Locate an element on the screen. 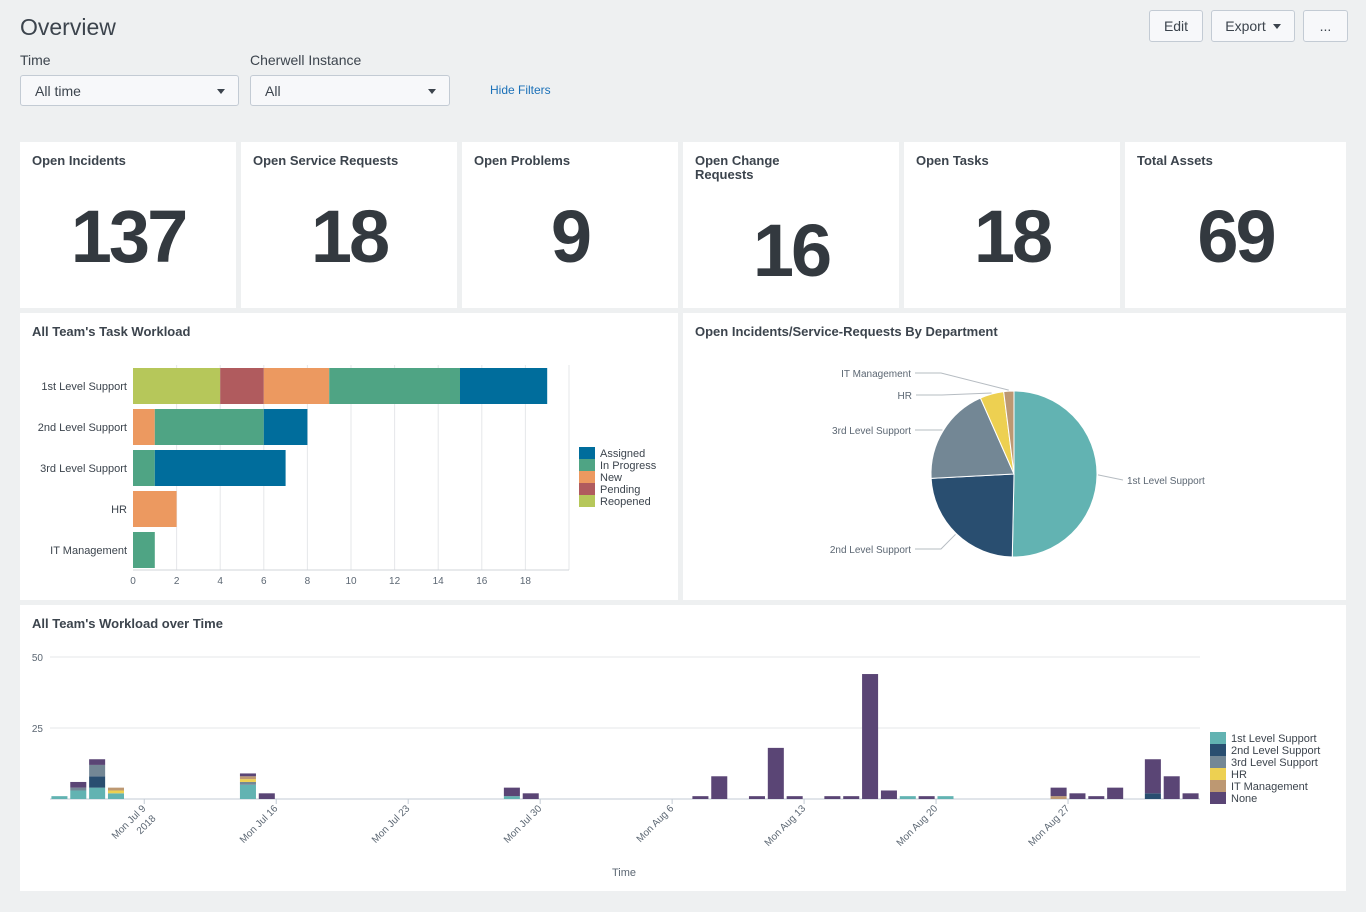 The height and width of the screenshot is (912, 1366). legend-swatch-1st-level-support is located at coordinates (1218, 738).